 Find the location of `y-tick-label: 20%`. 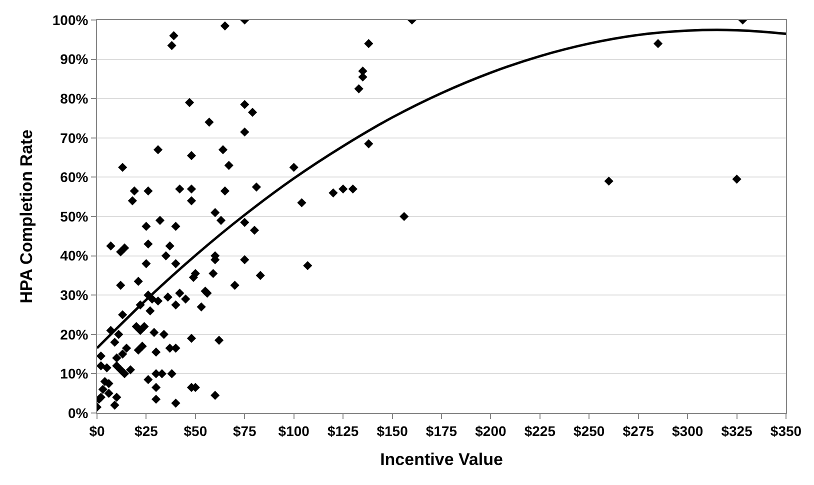

y-tick-label: 20% is located at coordinates (74, 334).